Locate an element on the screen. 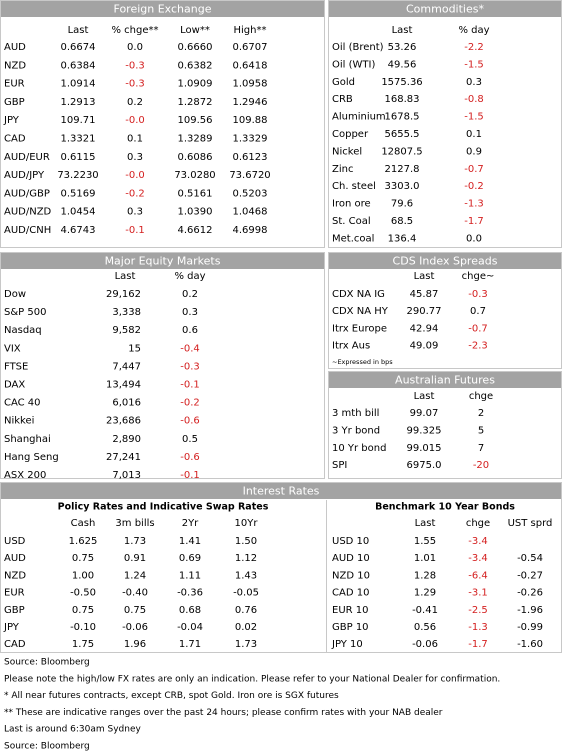 The width and height of the screenshot is (563, 756). cell: 1.55 is located at coordinates (425, 541).